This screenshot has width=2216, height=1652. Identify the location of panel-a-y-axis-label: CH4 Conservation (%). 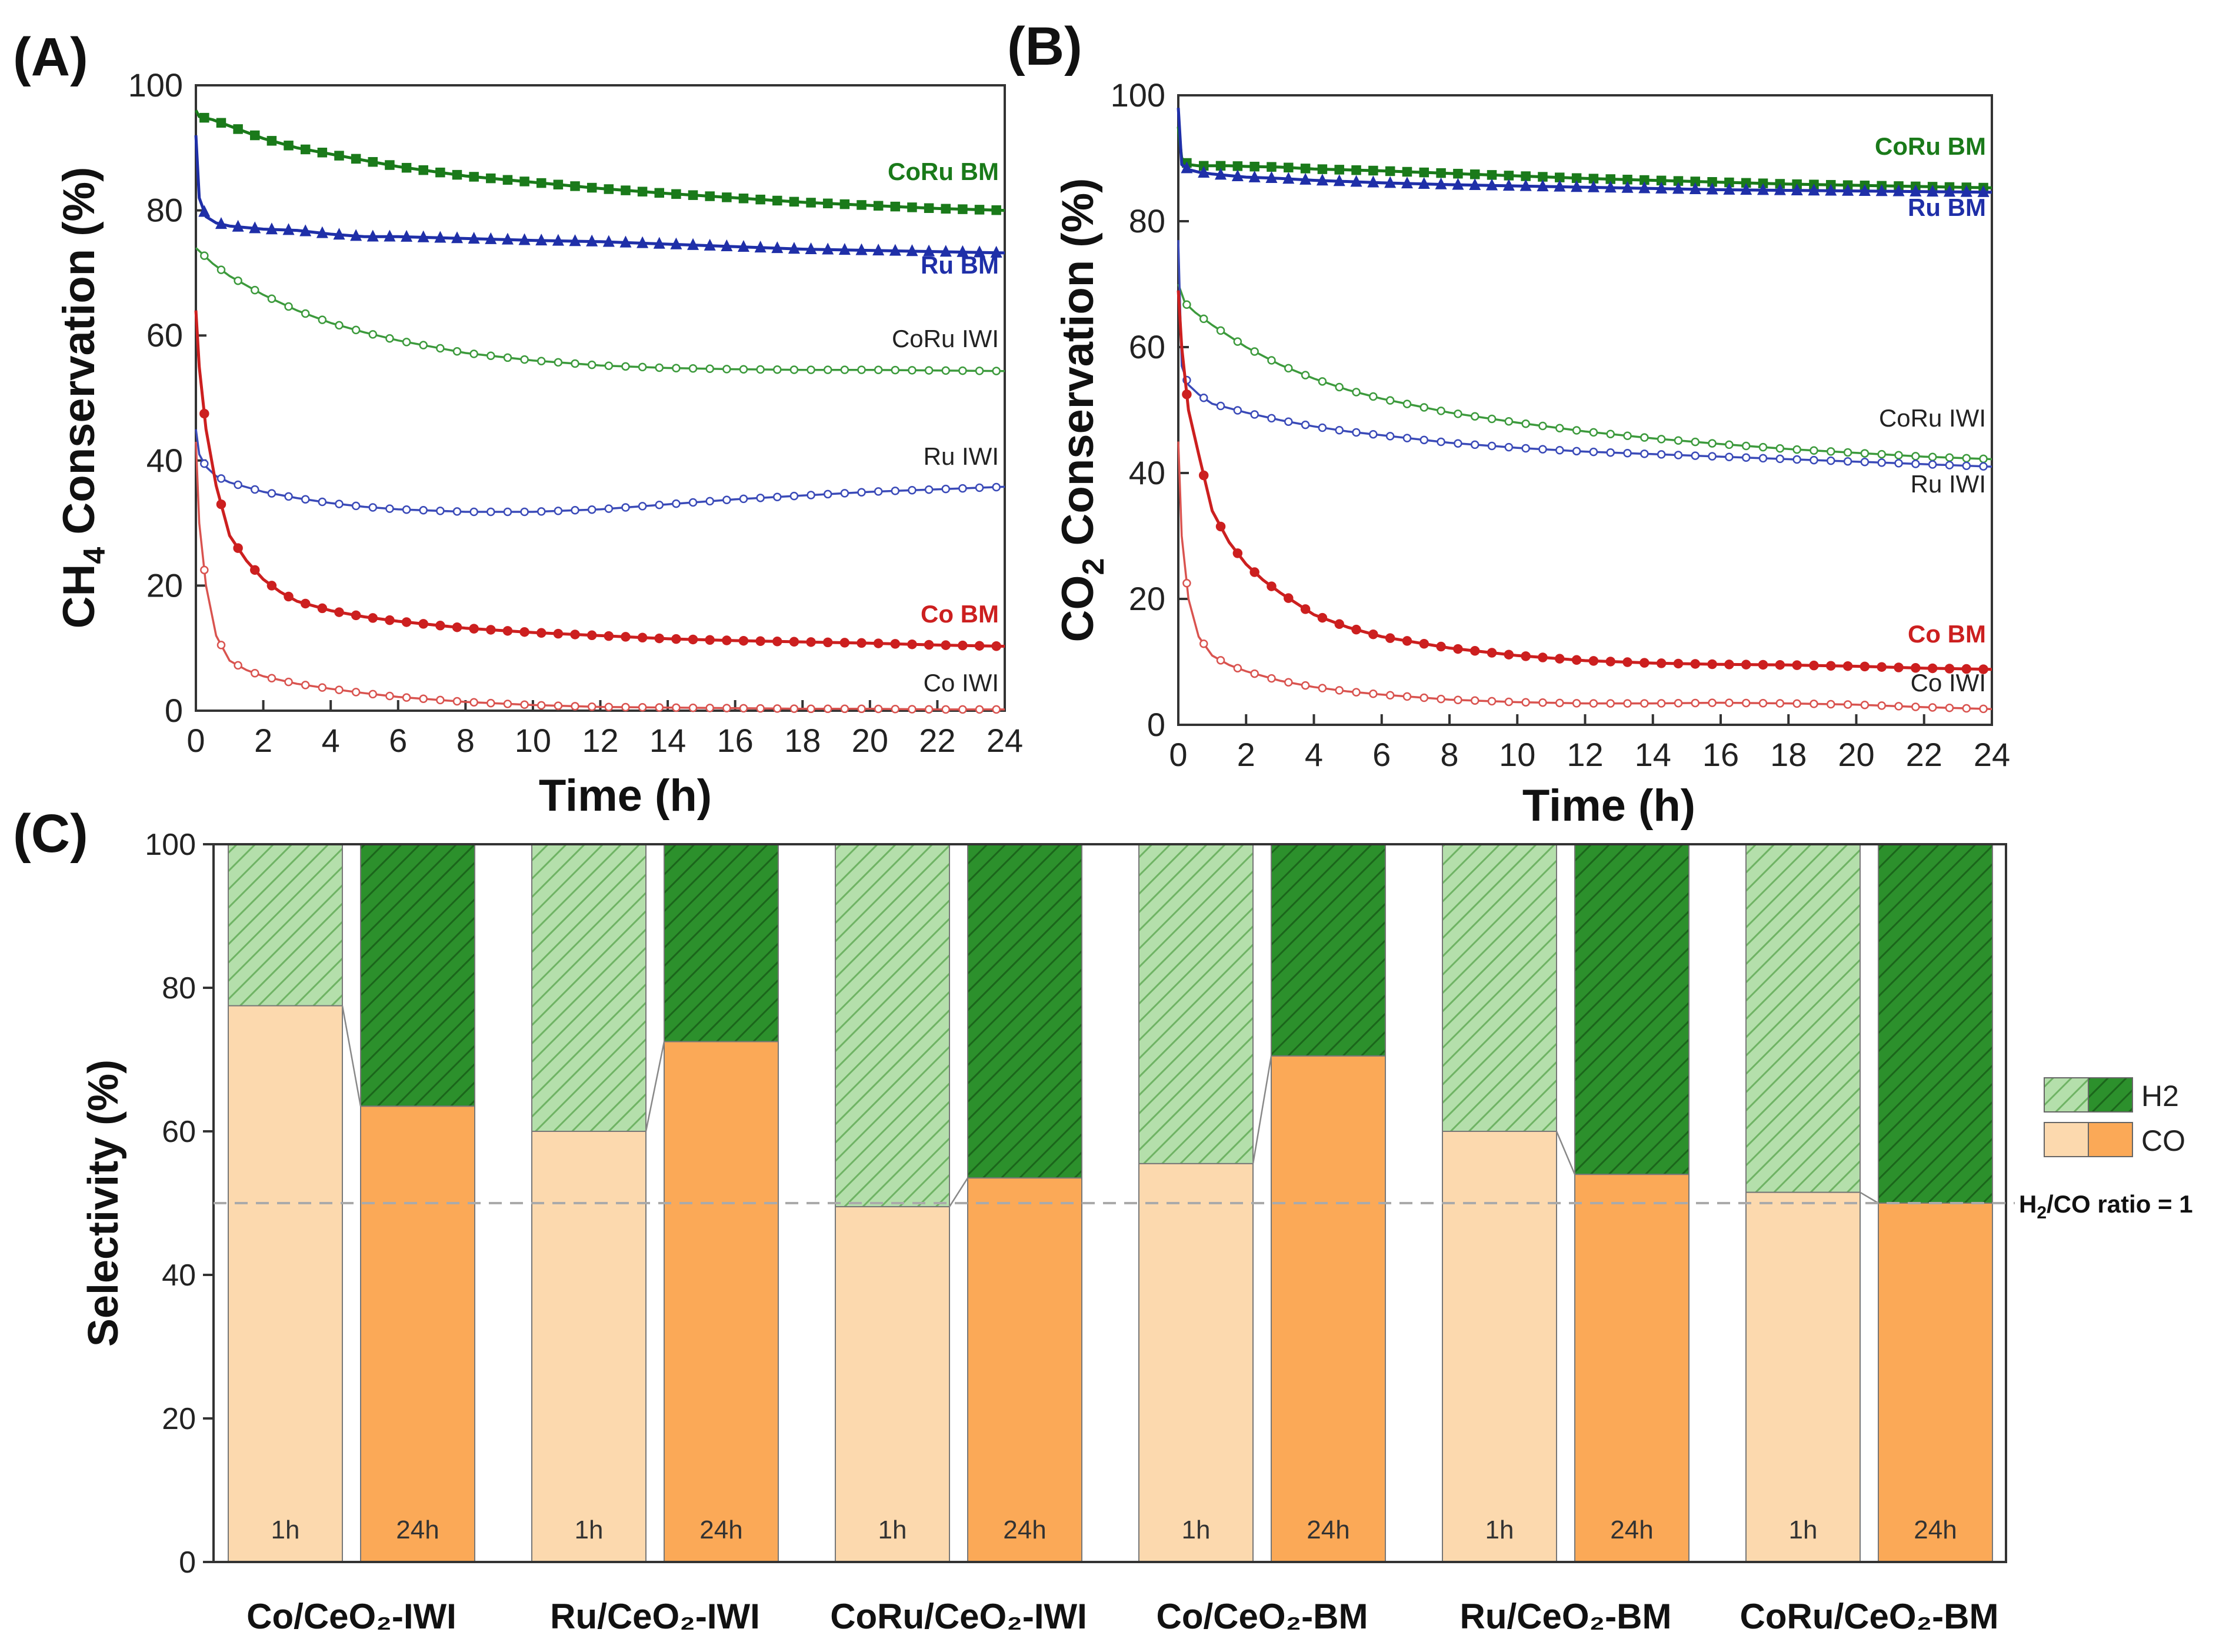
(83, 398).